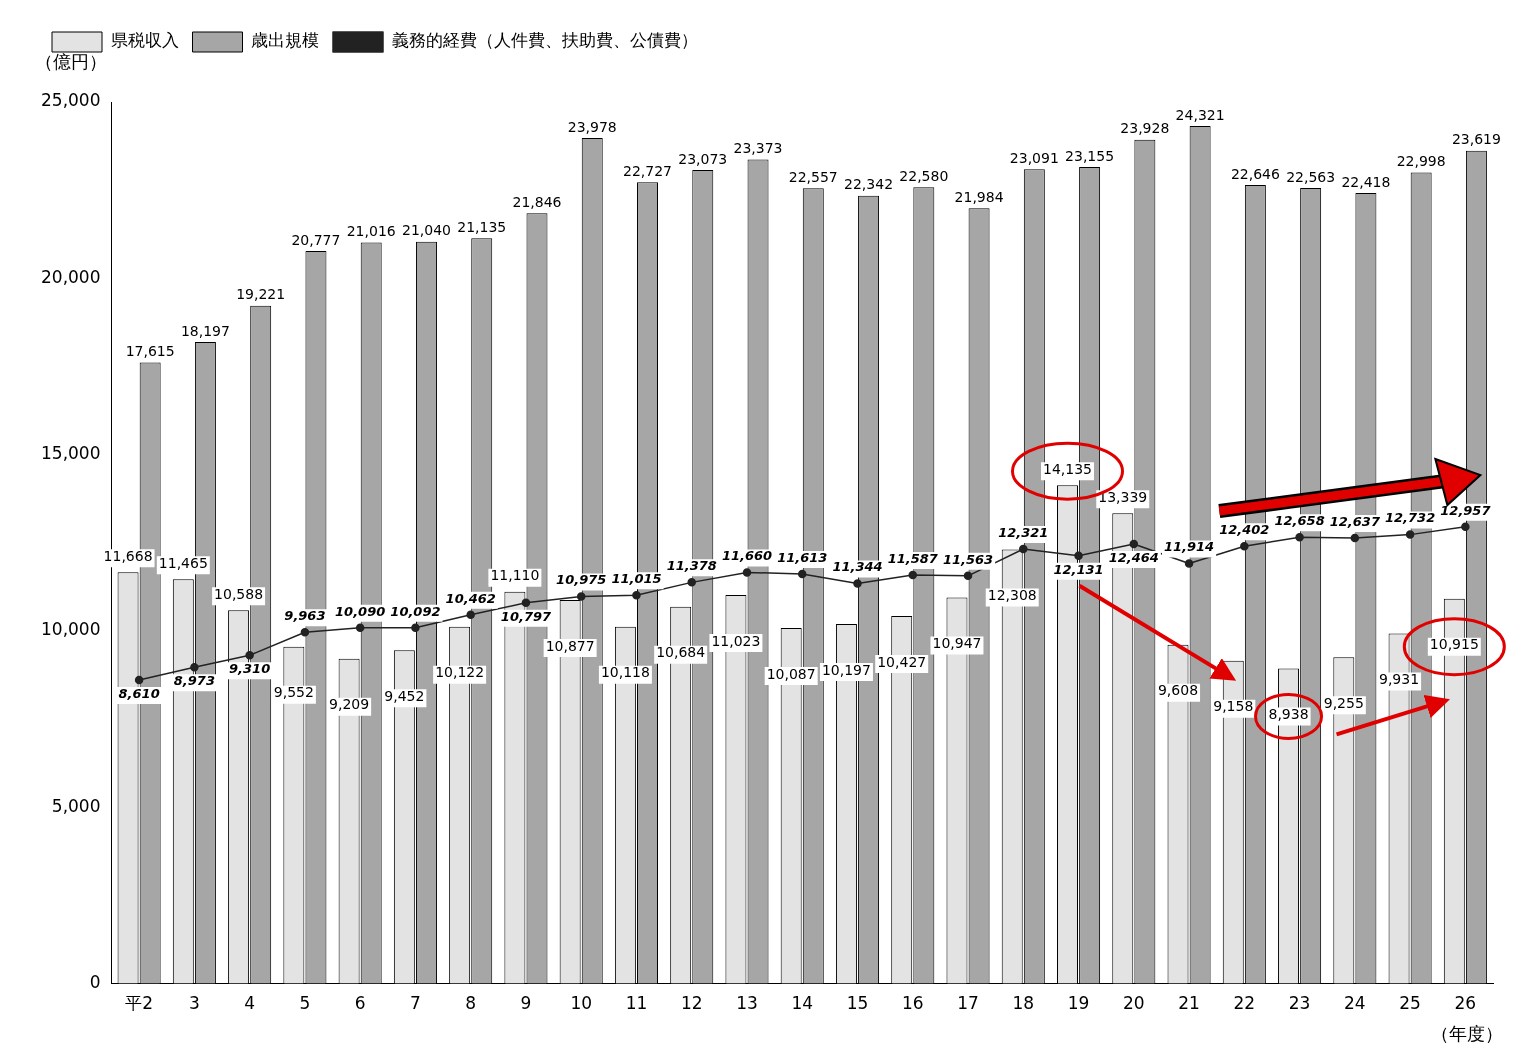  What do you see at coordinates (1189, 547) in the screenshot?
I see `data-label: 11,914` at bounding box center [1189, 547].